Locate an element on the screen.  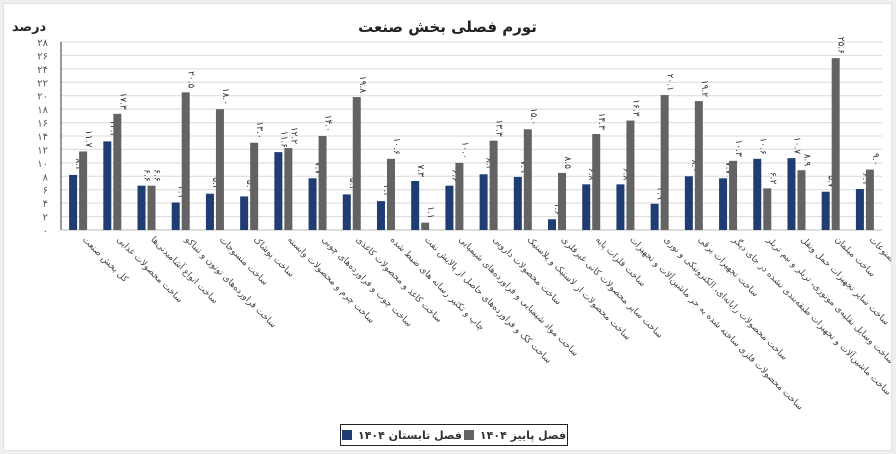
data-label: ۱۹.۲ is located at coordinates (704, 89).